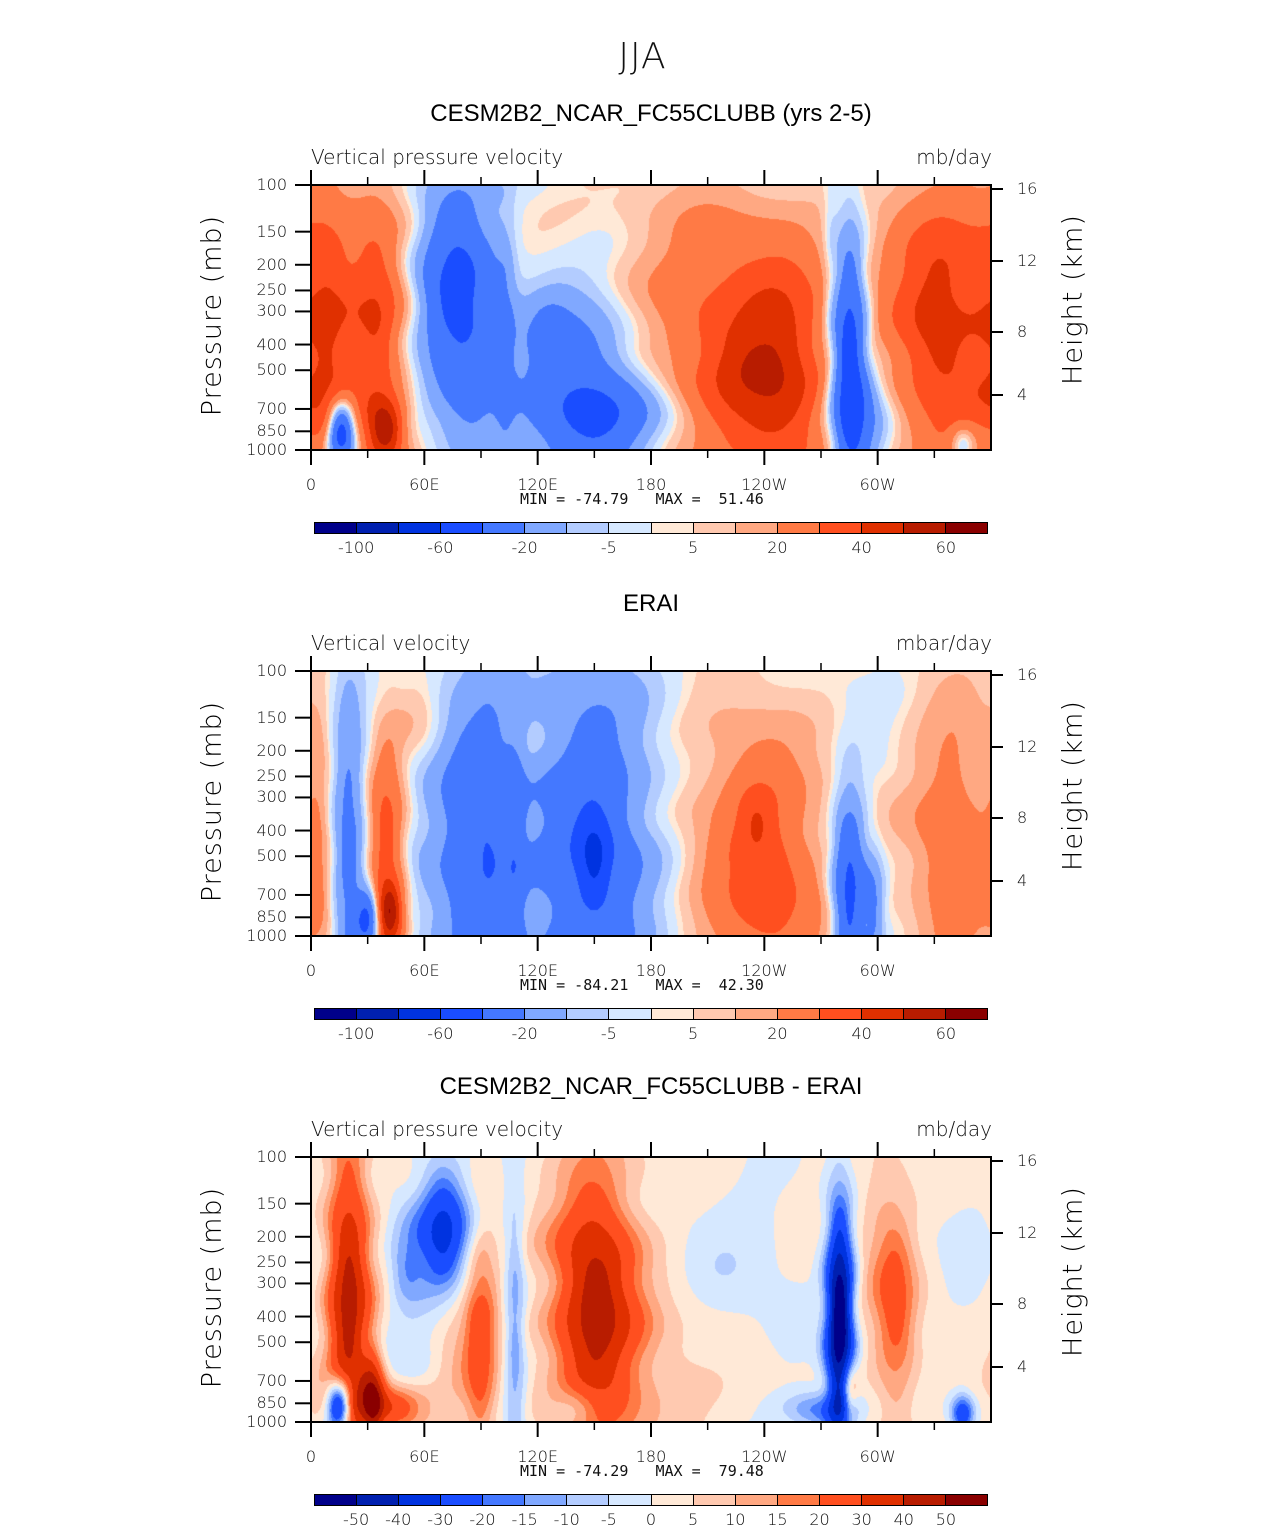  I want to click on min-value: MIN = -74.29, so click(588, 1471).